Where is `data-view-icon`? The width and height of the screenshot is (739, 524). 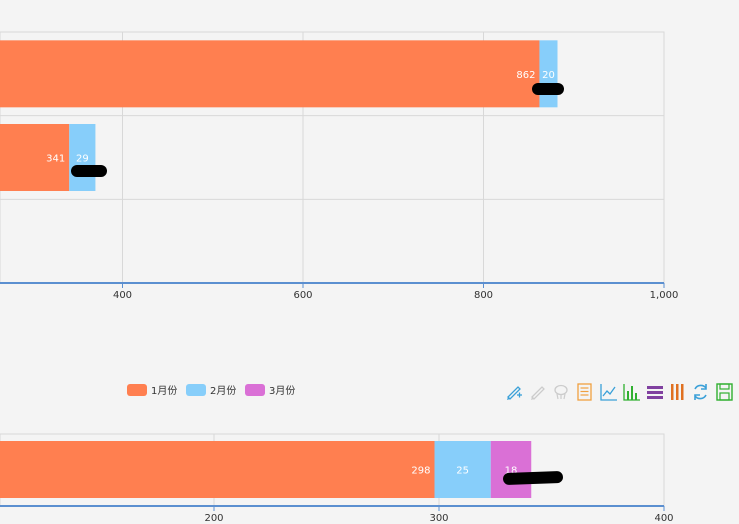
data-view-icon is located at coordinates (584, 392).